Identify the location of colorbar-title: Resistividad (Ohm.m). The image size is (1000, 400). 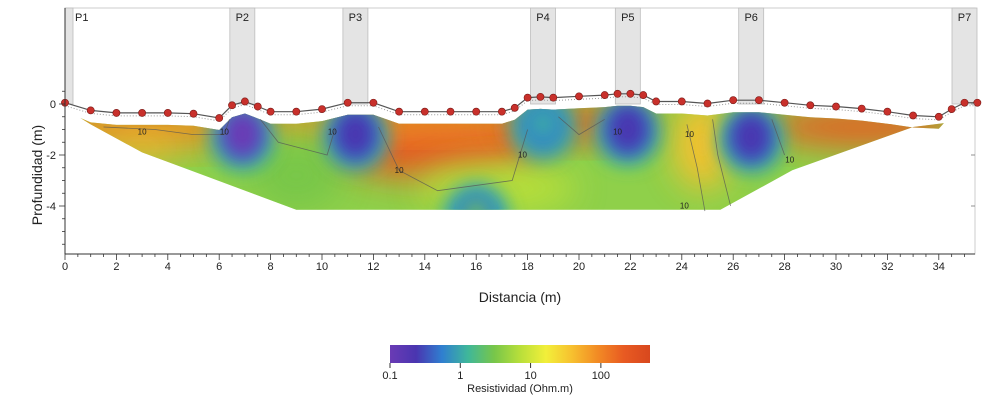
(520, 389).